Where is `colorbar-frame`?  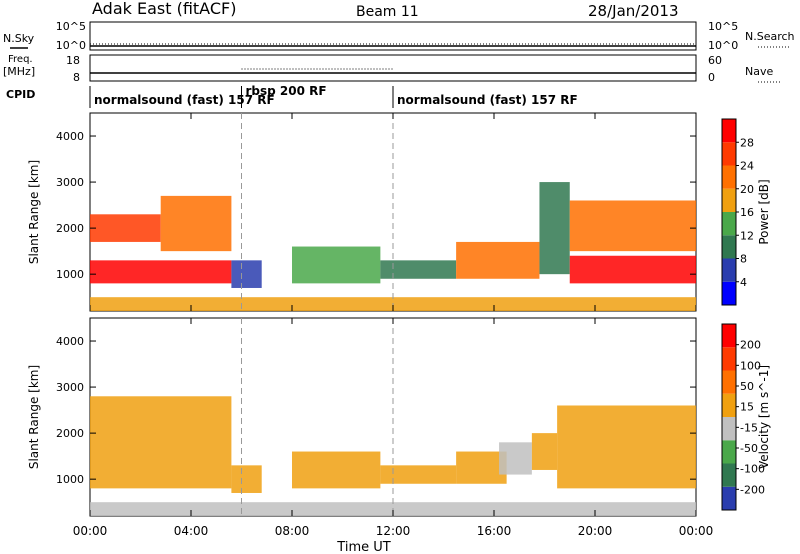
colorbar-frame is located at coordinates (729, 417).